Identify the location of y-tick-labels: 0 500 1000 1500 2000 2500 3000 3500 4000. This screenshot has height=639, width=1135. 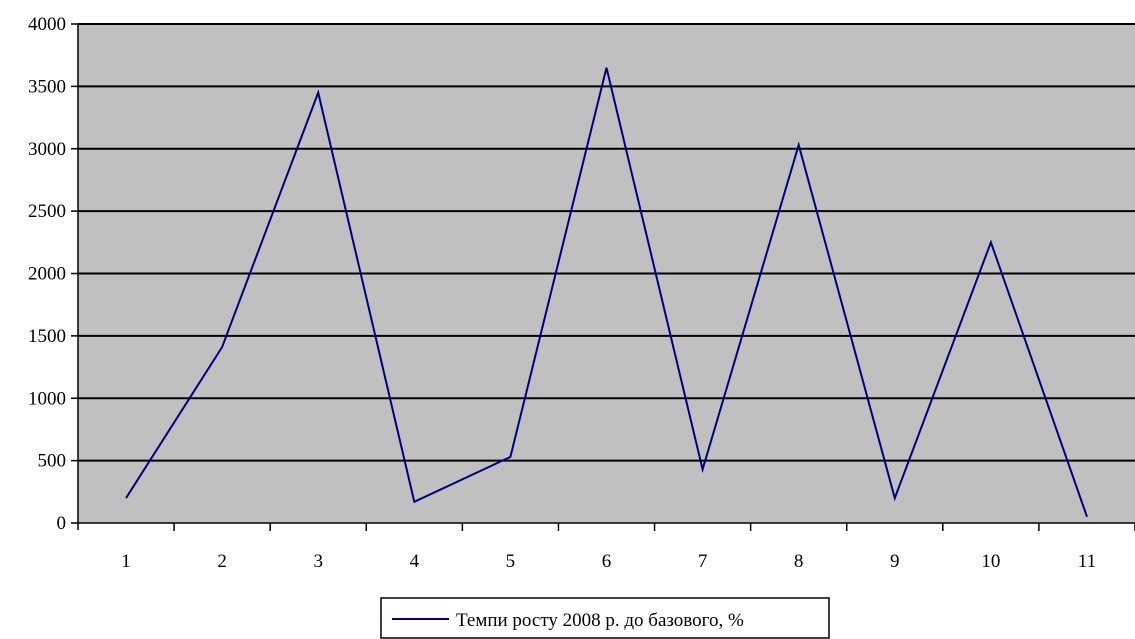
(47, 274).